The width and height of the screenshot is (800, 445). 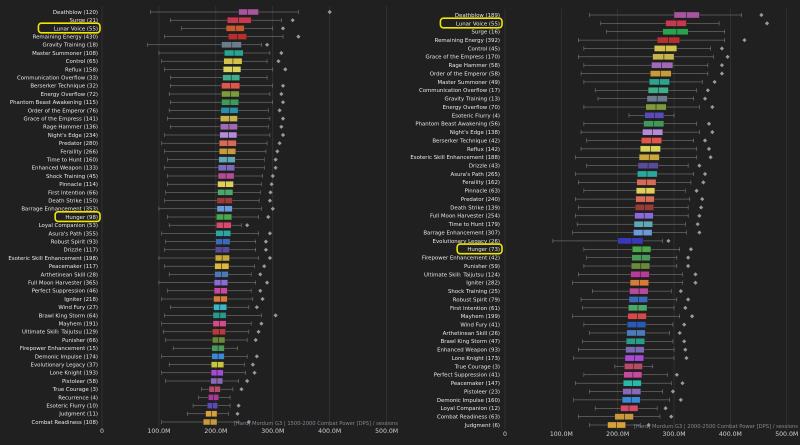 What do you see at coordinates (484, 167) in the screenshot?
I see `category-label: Drizzle (43)` at bounding box center [484, 167].